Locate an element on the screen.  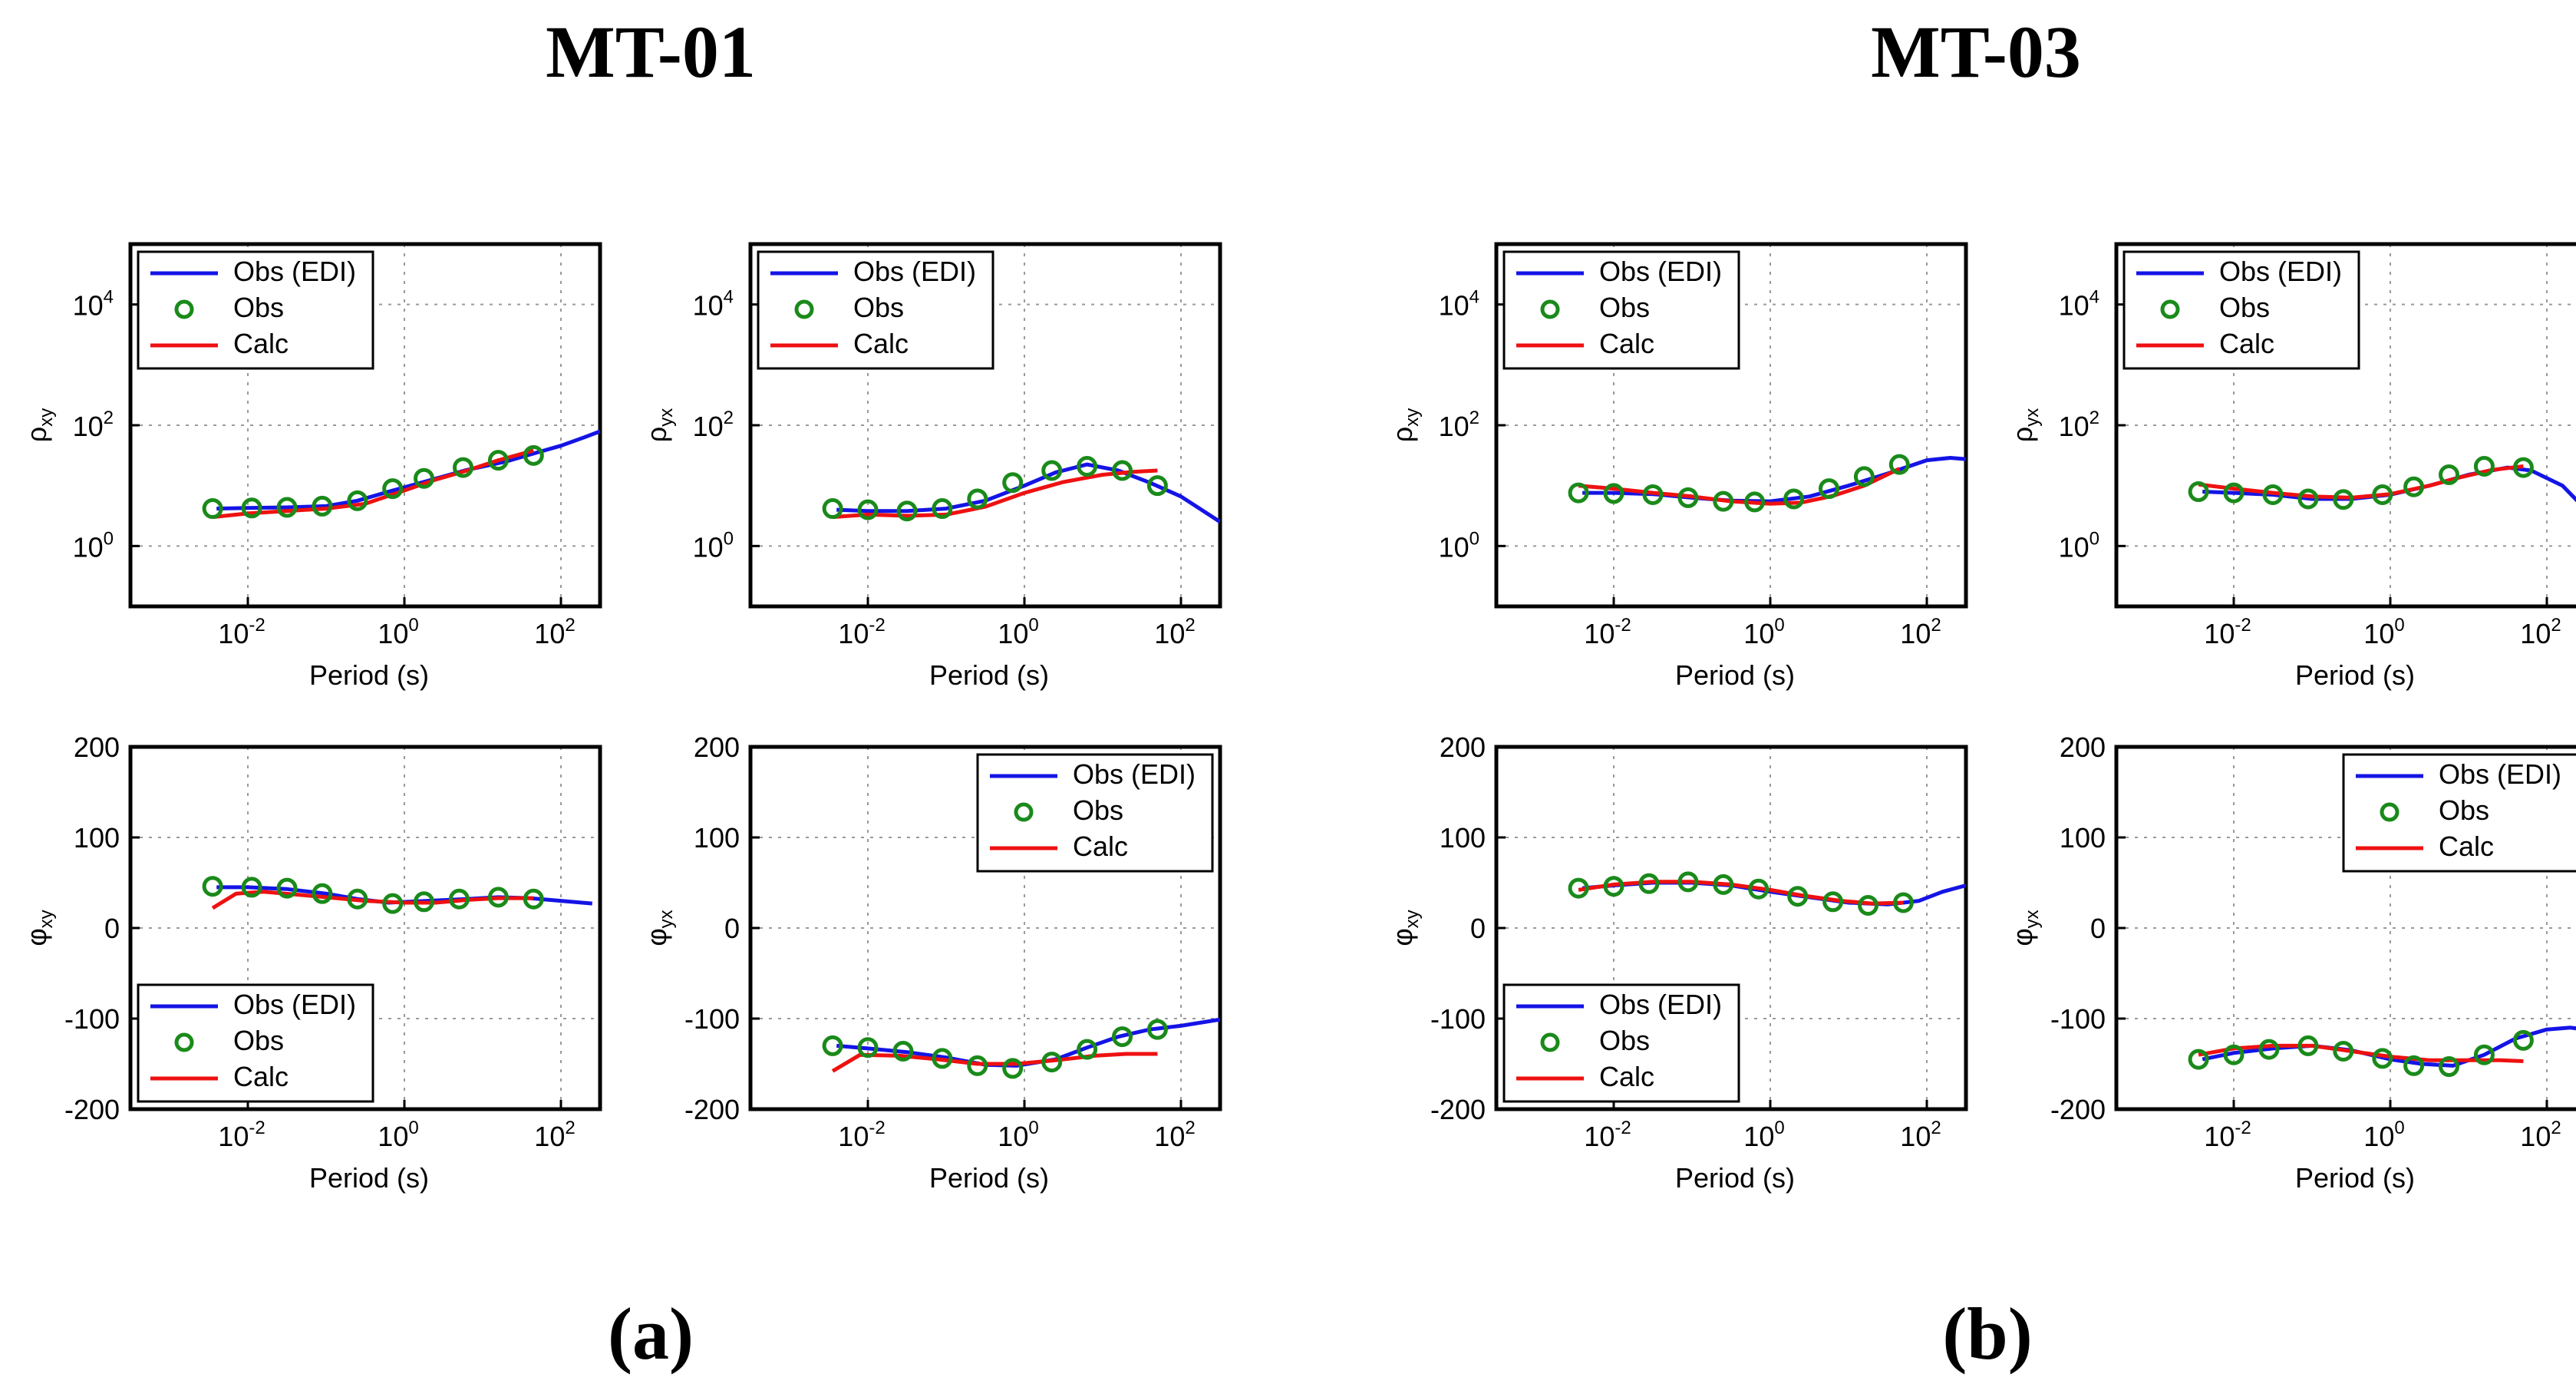
caption-b: (b) is located at coordinates (1987, 1334).